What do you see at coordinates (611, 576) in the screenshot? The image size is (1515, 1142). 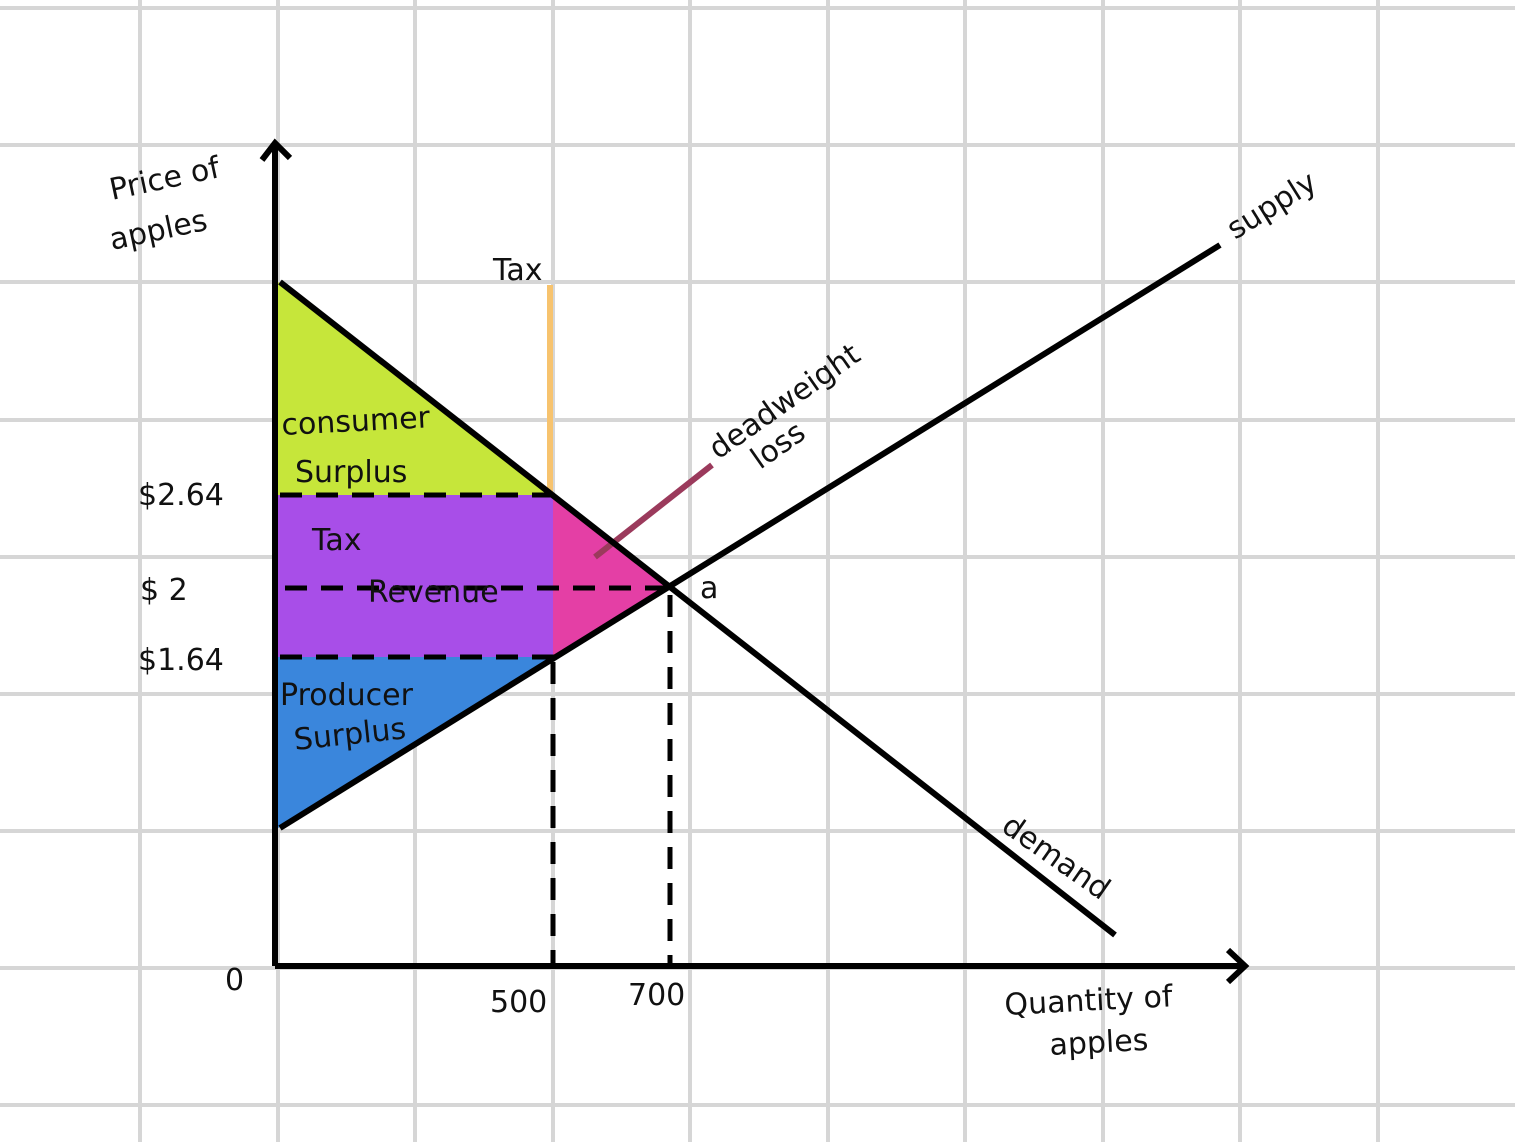 I see `deadweight-loss-area` at bounding box center [611, 576].